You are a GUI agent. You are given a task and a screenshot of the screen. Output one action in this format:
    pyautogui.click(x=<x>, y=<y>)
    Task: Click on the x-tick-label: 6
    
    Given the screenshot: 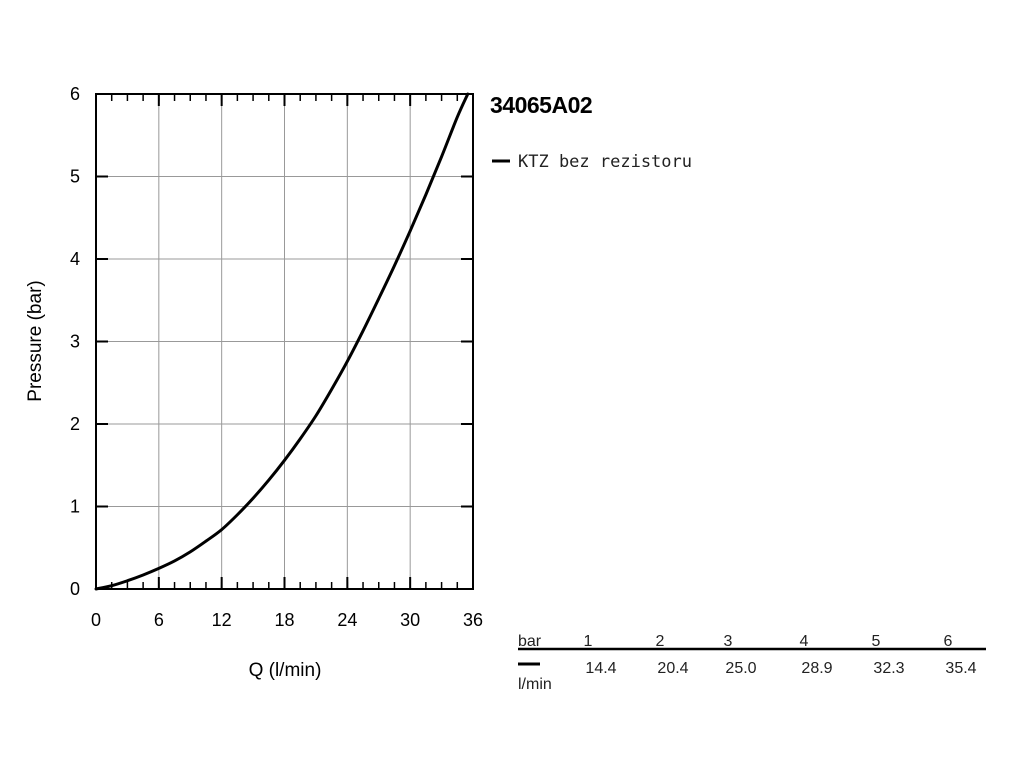 What is the action you would take?
    pyautogui.click(x=159, y=620)
    